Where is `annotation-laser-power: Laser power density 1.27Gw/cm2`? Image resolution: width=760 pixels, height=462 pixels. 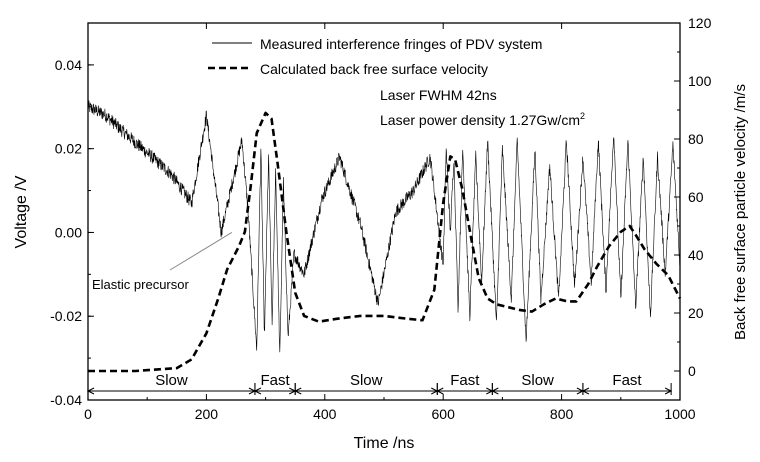
annotation-laser-power: Laser power density 1.27Gw/cm2 is located at coordinates (482, 119).